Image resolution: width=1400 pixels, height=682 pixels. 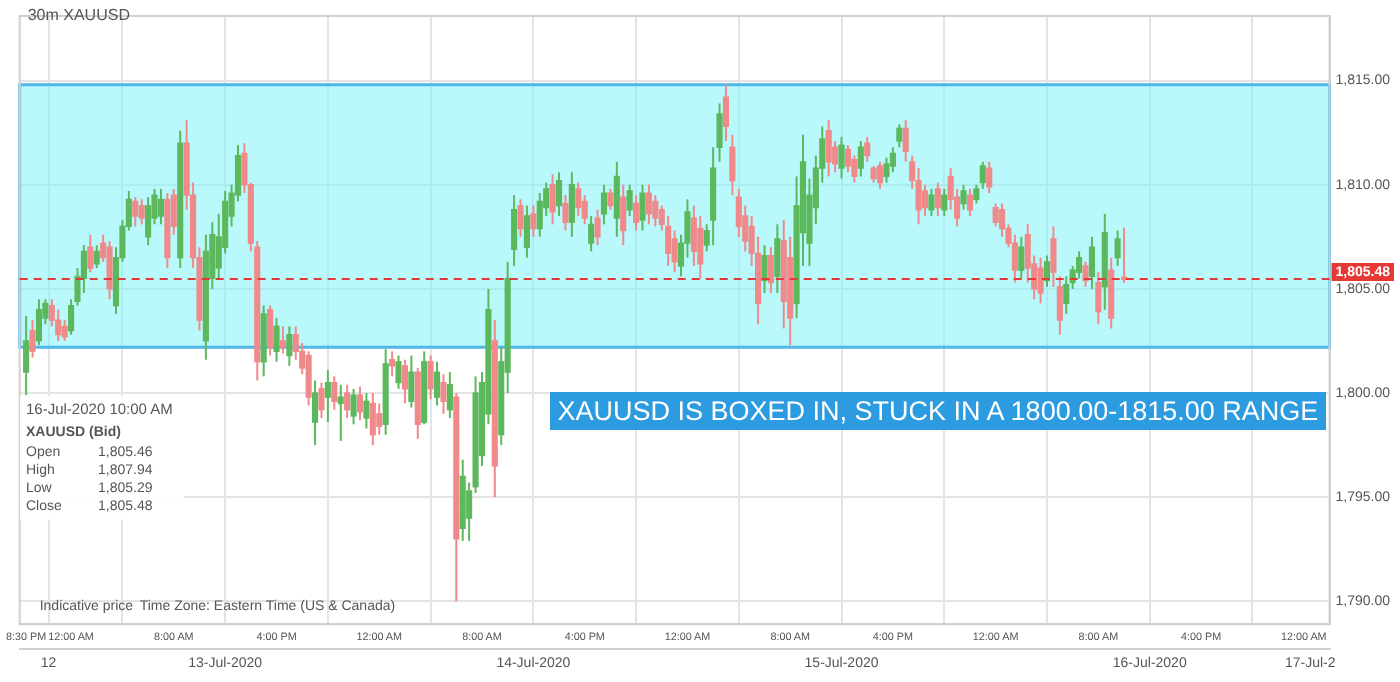 What do you see at coordinates (78, 15) in the screenshot?
I see `chart-title: 30m XAUUSD` at bounding box center [78, 15].